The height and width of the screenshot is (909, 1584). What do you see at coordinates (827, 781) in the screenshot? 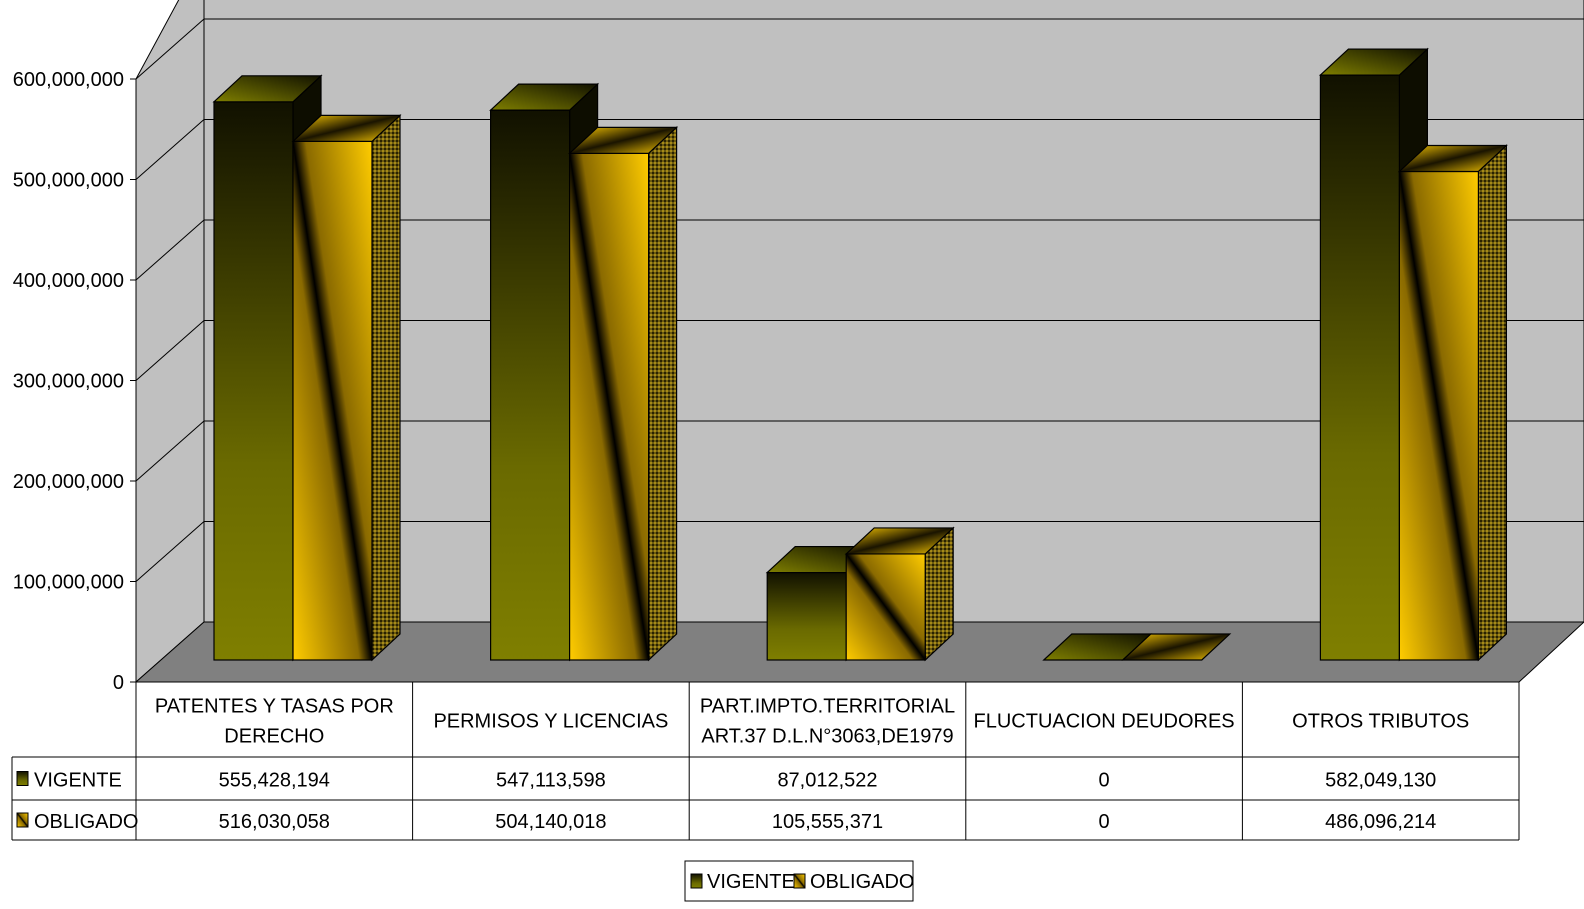
I see `table-value: 87,012,522` at bounding box center [827, 781].